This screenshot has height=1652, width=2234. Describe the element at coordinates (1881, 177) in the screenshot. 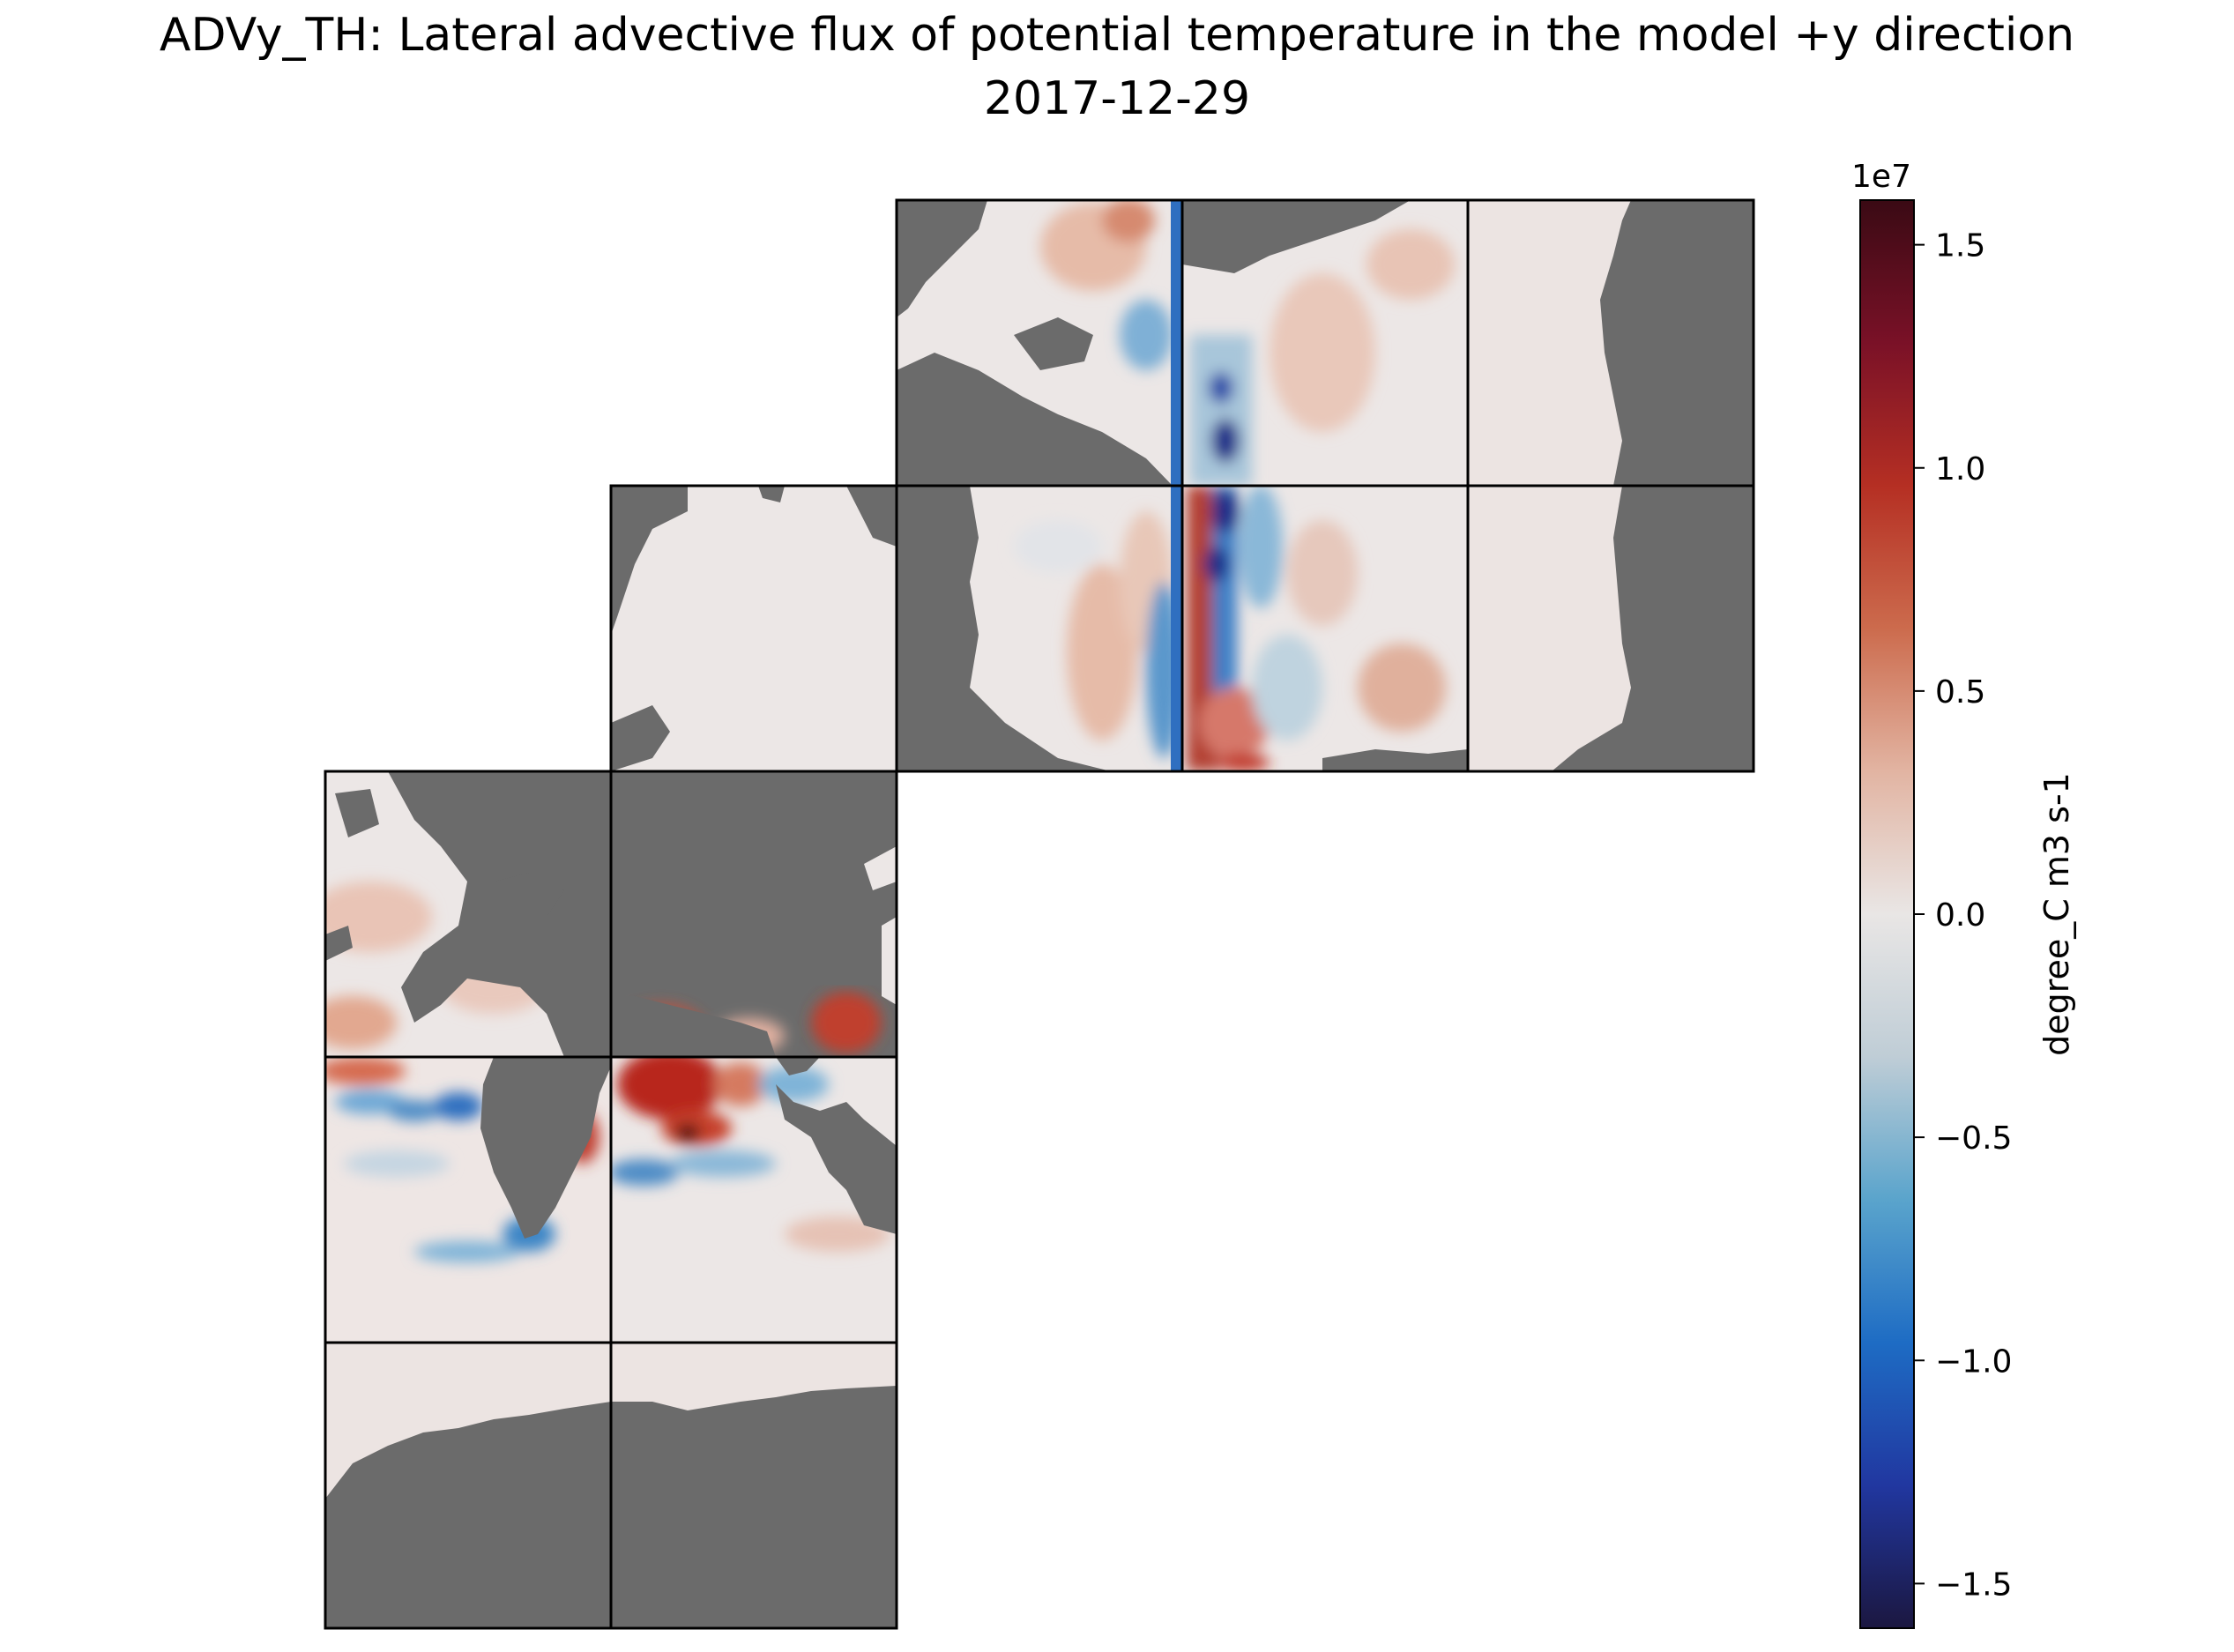

I see `colorbar-offset-label: 1e7` at that location.